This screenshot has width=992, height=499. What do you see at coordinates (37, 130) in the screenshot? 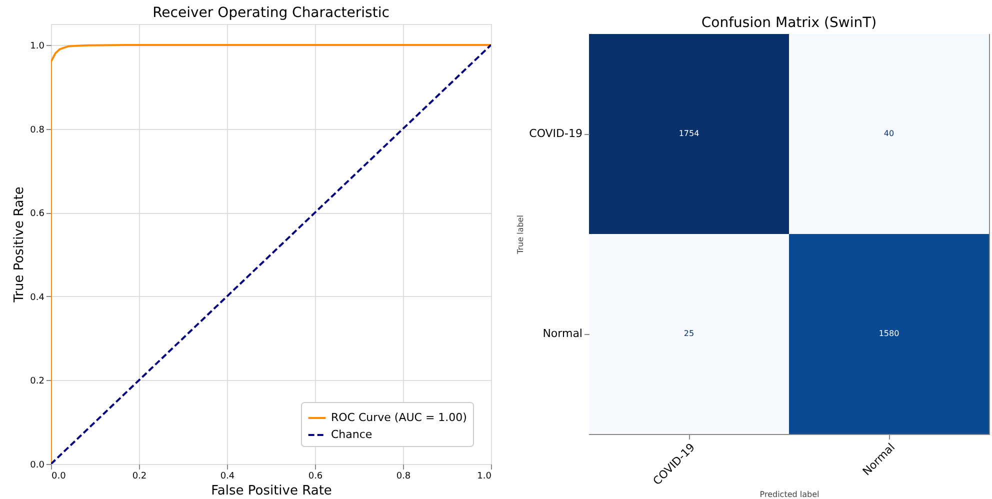
I see `y-tick-label: 0.8` at bounding box center [37, 130].